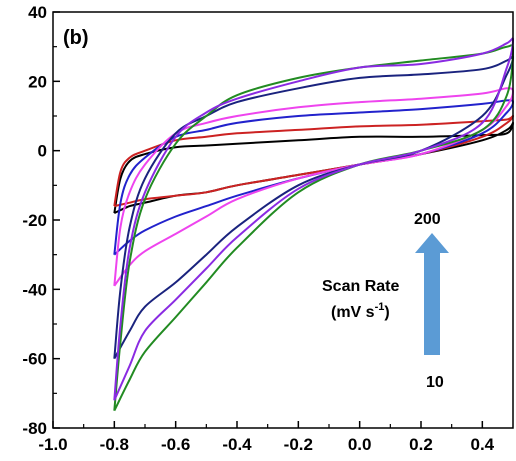  I want to click on scan-rate-unit-suffix: ), so click(386, 312).